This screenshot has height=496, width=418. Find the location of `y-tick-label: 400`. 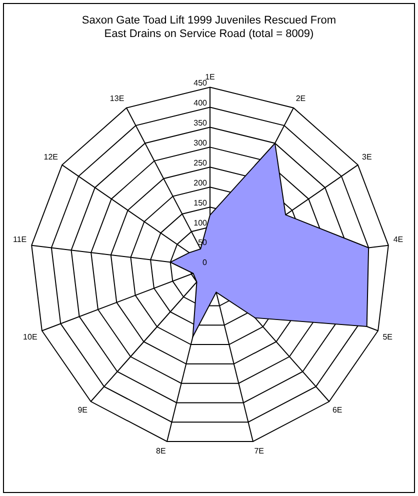

y-tick-label: 400 is located at coordinates (201, 103).